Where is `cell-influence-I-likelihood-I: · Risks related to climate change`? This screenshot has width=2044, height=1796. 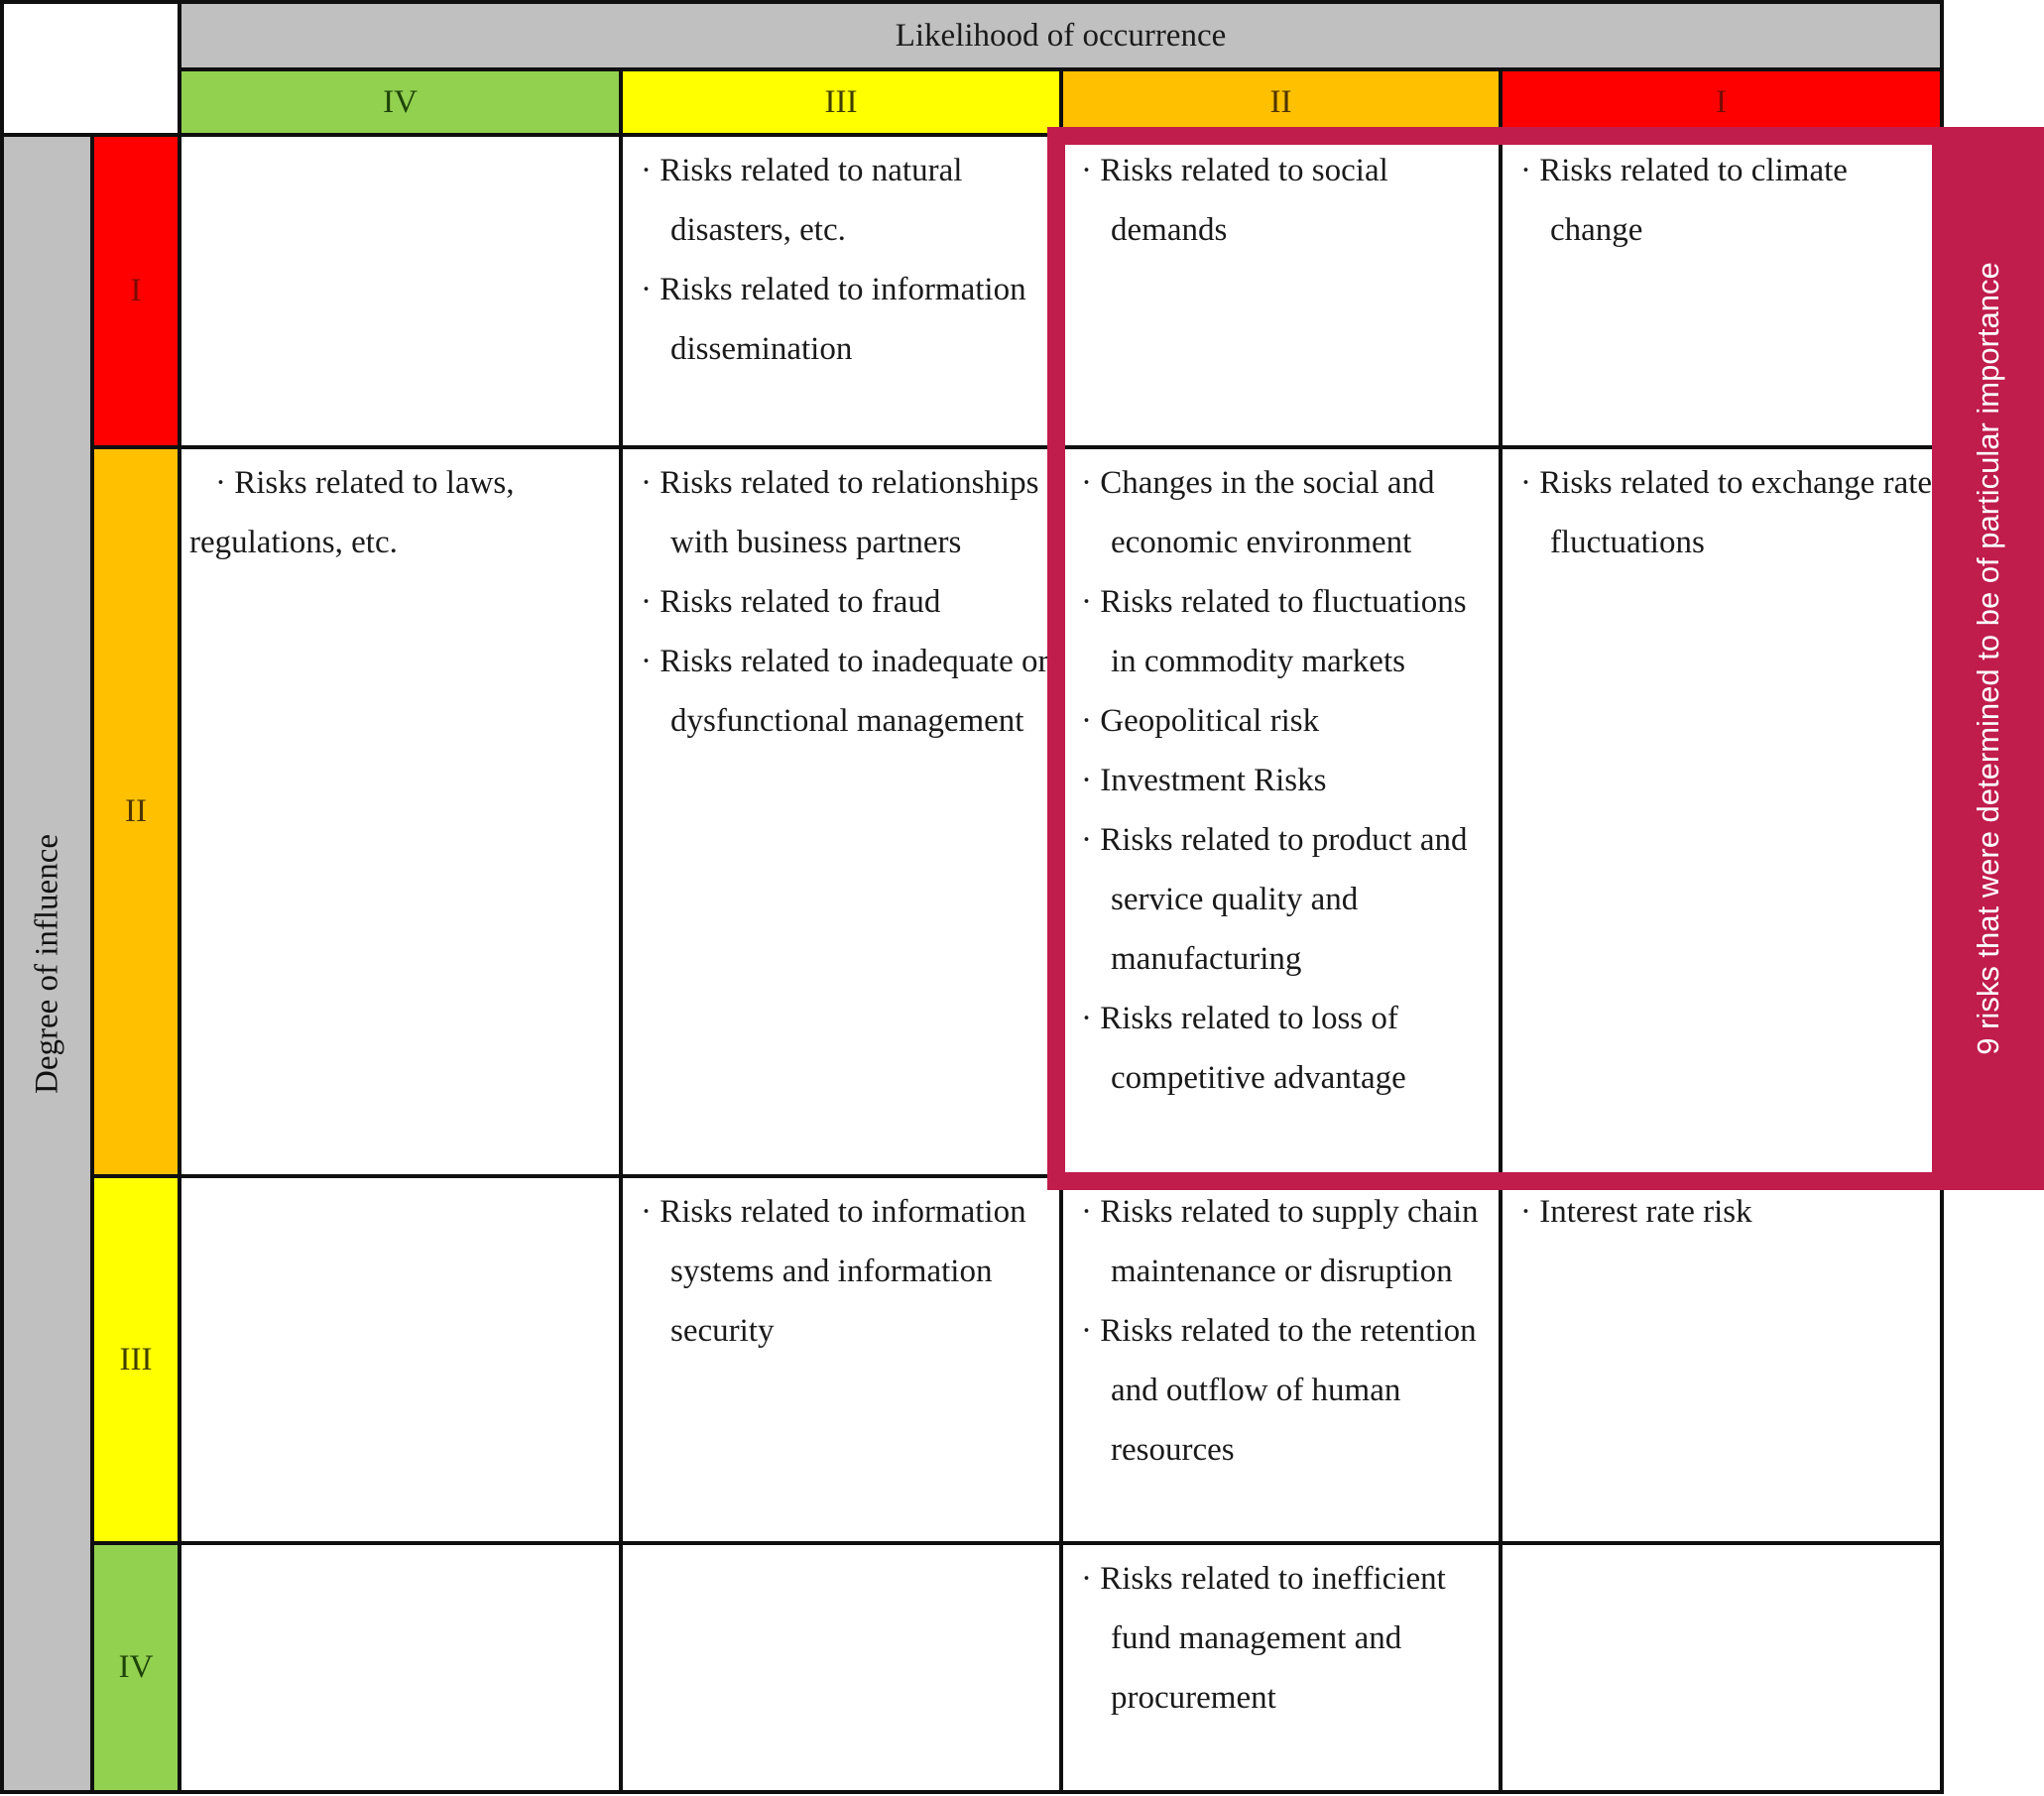 cell-influence-I-likelihood-I: · Risks related to climate change is located at coordinates (1723, 293).